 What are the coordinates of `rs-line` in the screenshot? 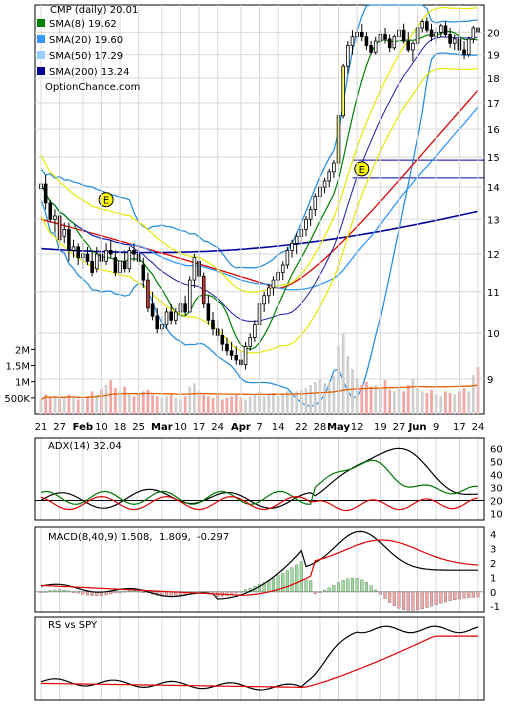 It's located at (259, 658).